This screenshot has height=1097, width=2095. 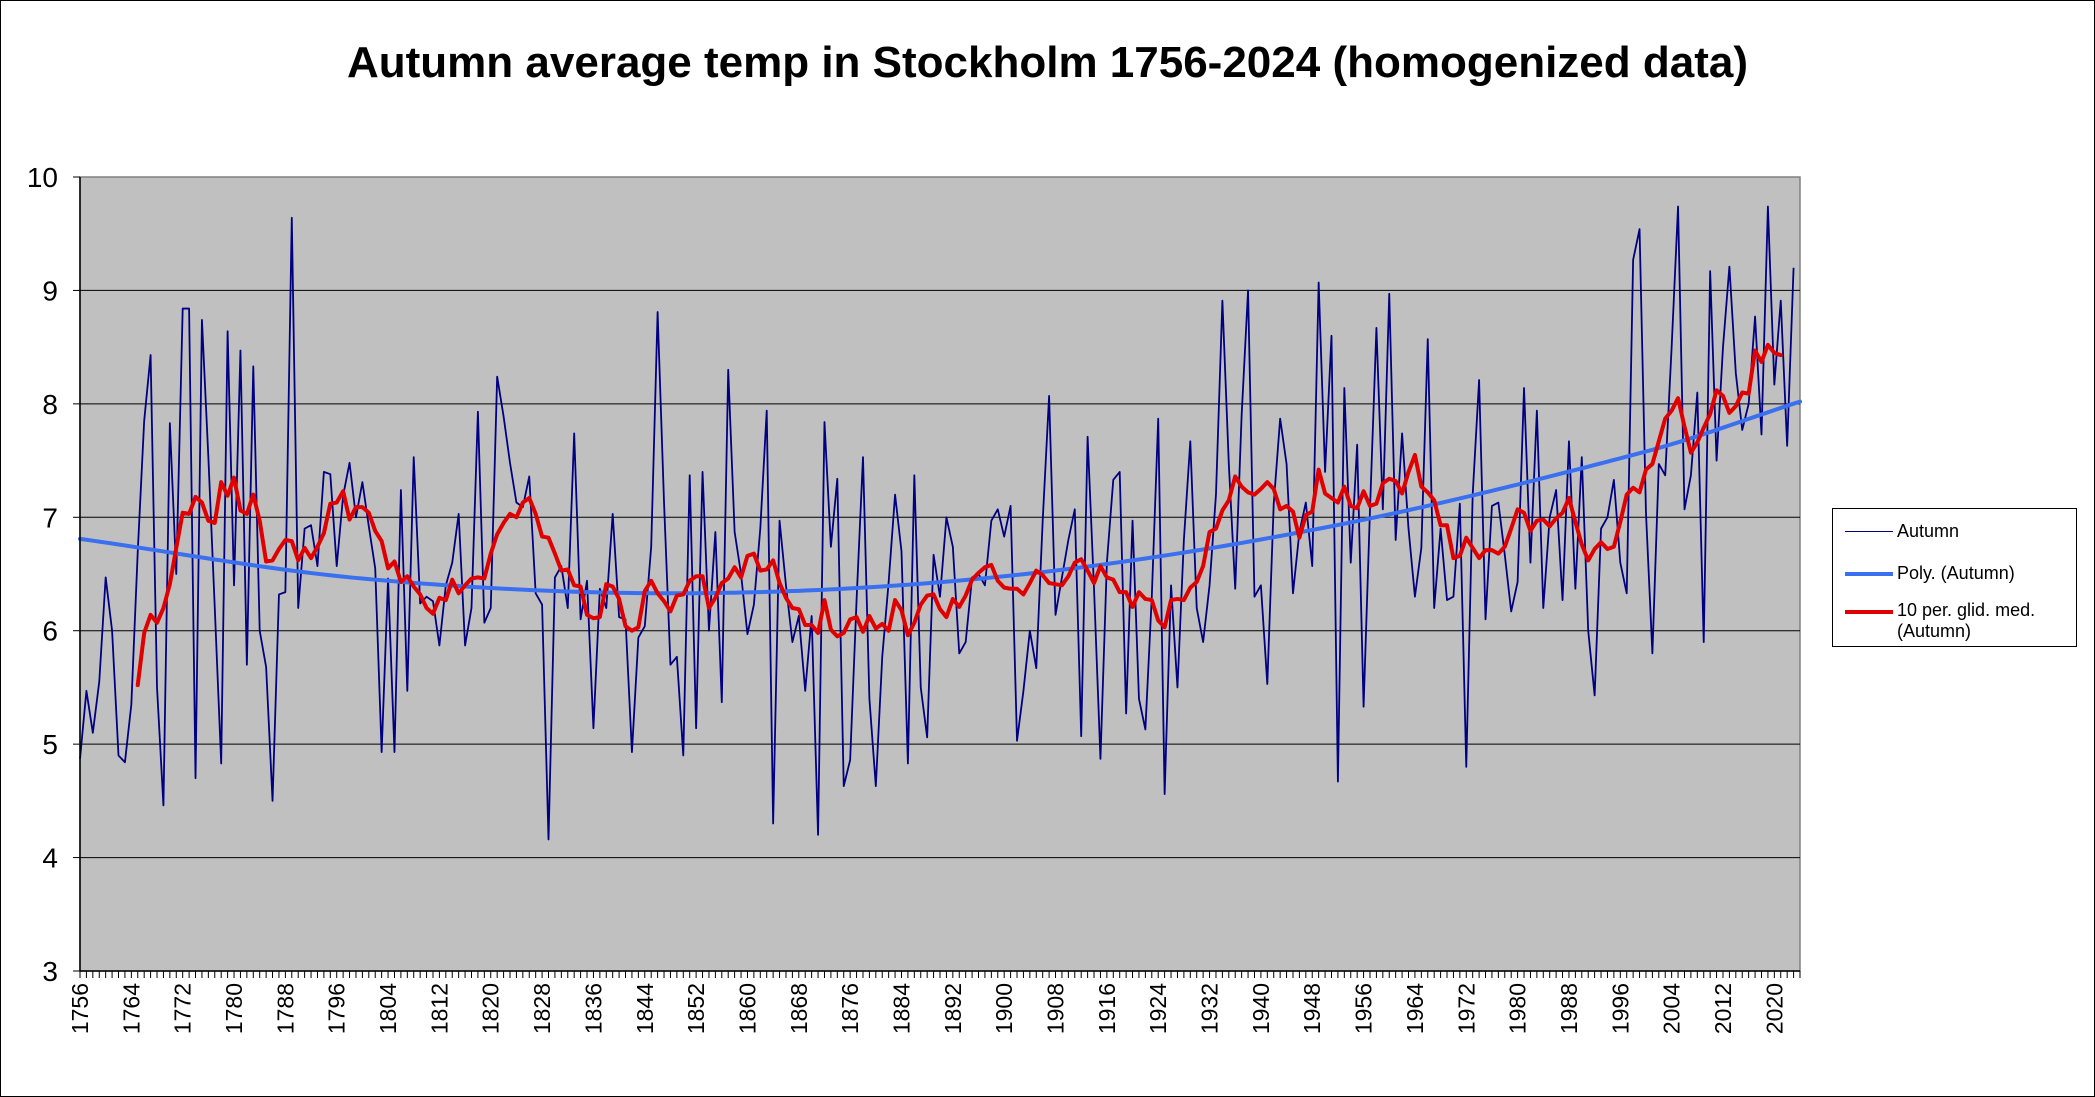 What do you see at coordinates (1723, 1008) in the screenshot?
I see `x-tick-label: 2012` at bounding box center [1723, 1008].